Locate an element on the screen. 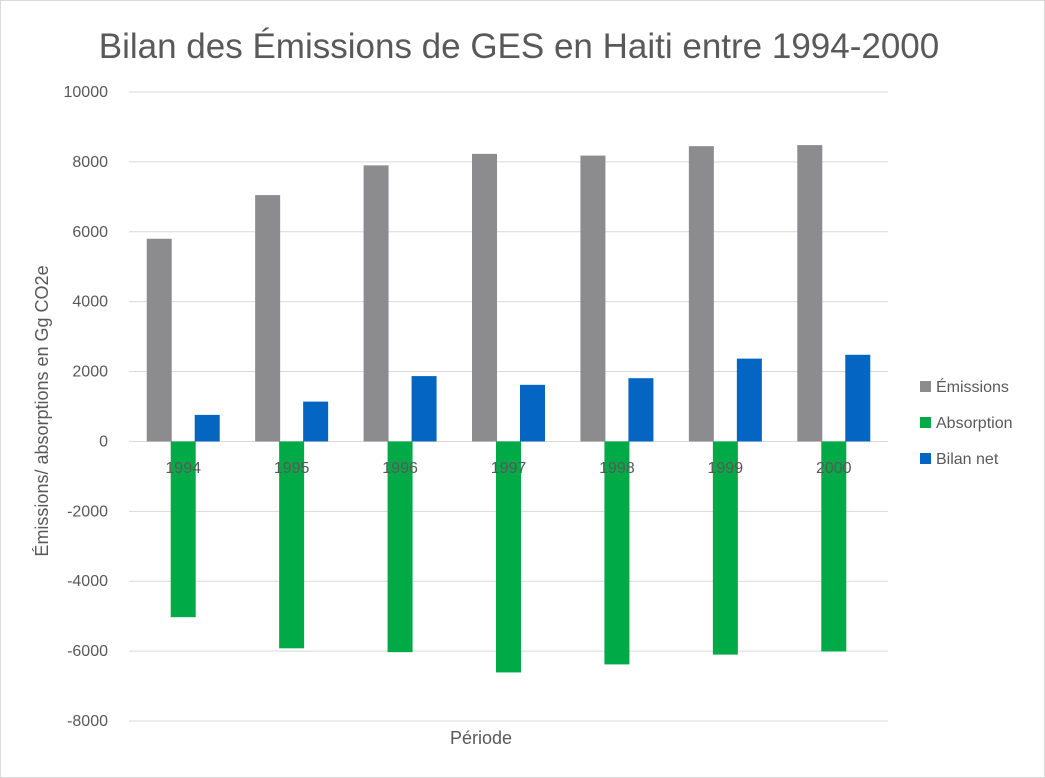 The image size is (1045, 778). bar--missions-1996 is located at coordinates (376, 303).